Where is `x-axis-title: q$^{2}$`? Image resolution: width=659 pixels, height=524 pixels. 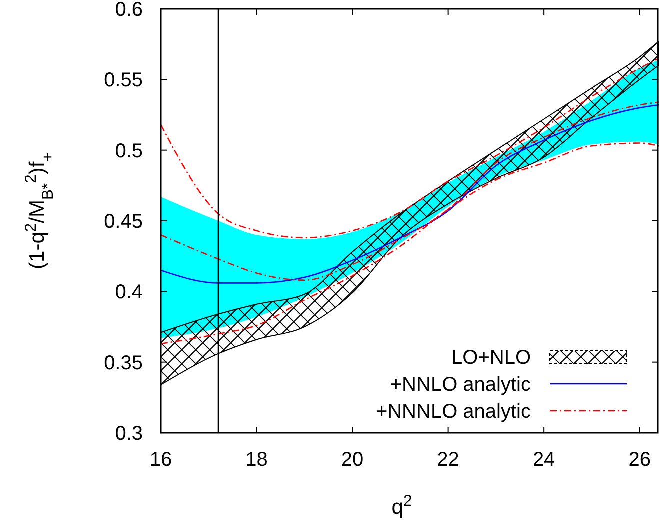
x-axis-title: q$^{2}$ is located at coordinates (402, 505).